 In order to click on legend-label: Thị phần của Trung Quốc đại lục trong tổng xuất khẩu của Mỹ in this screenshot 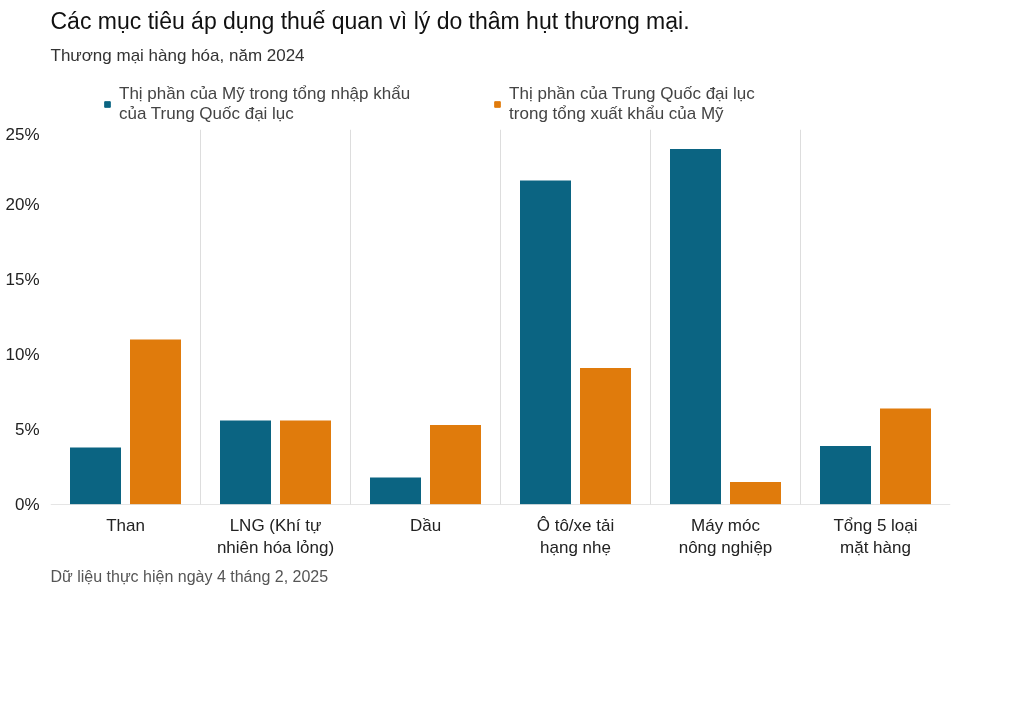, I will do `click(632, 104)`.